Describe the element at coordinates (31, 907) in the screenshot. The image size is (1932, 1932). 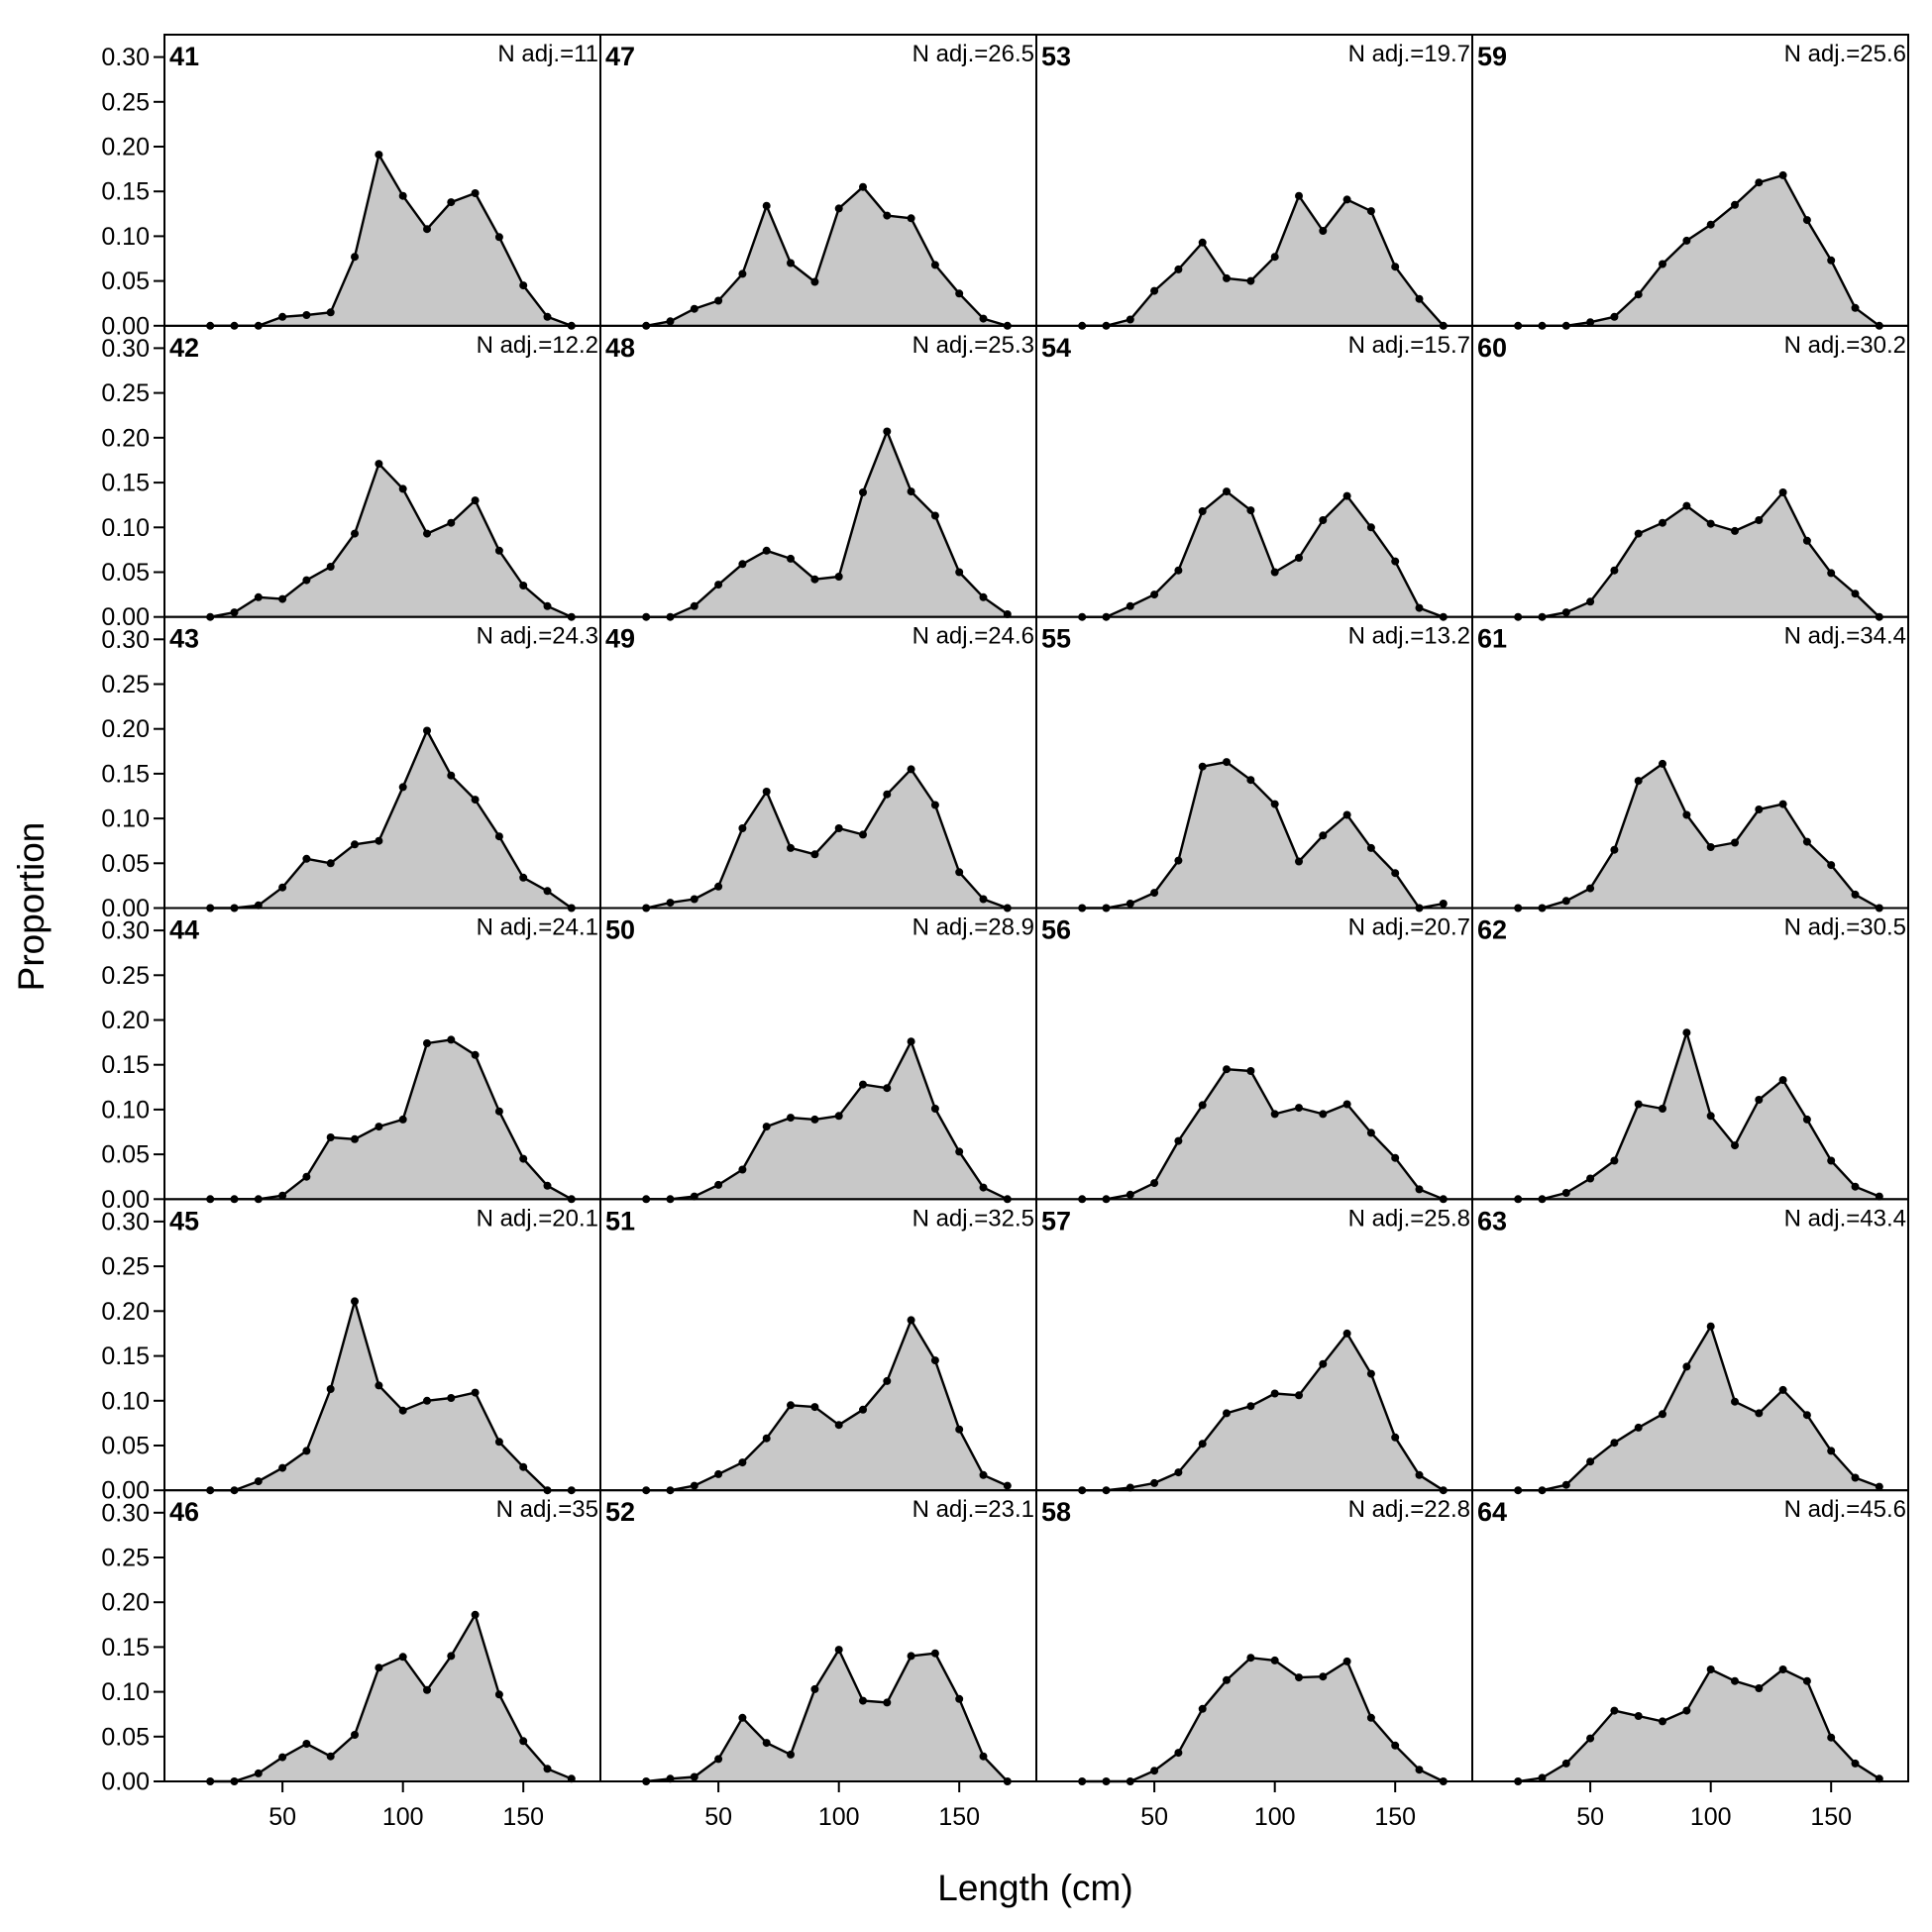
I see `y-axis-title: Proportion` at that location.